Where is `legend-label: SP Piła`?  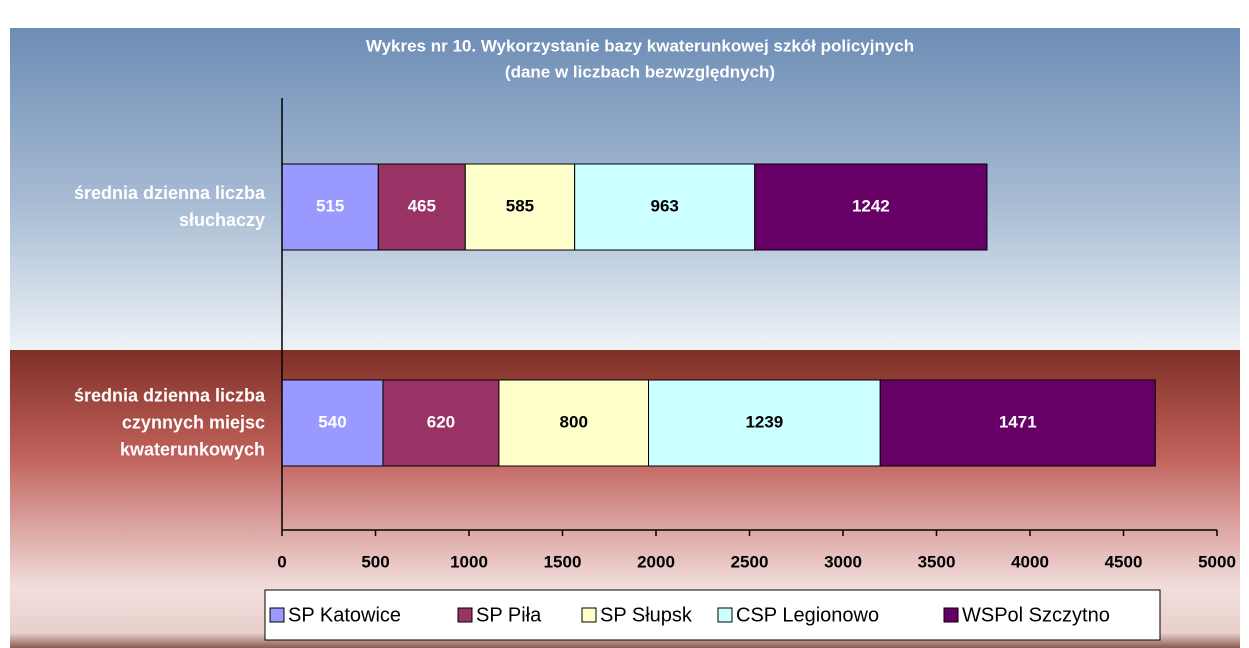
legend-label: SP Piła is located at coordinates (509, 615).